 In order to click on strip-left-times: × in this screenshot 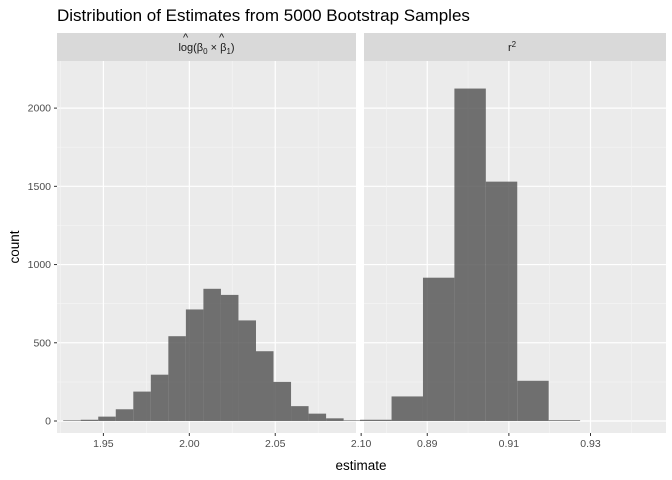, I will do `click(214, 48)`.